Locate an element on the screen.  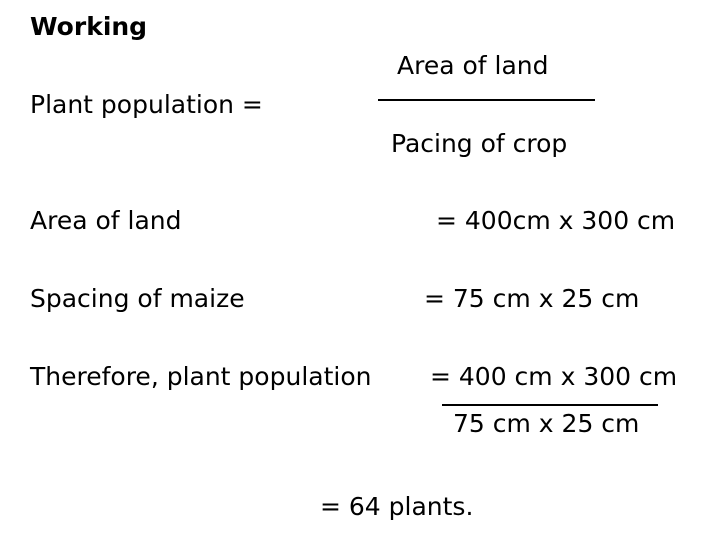
formula-numerator: Area of land is located at coordinates (473, 65).